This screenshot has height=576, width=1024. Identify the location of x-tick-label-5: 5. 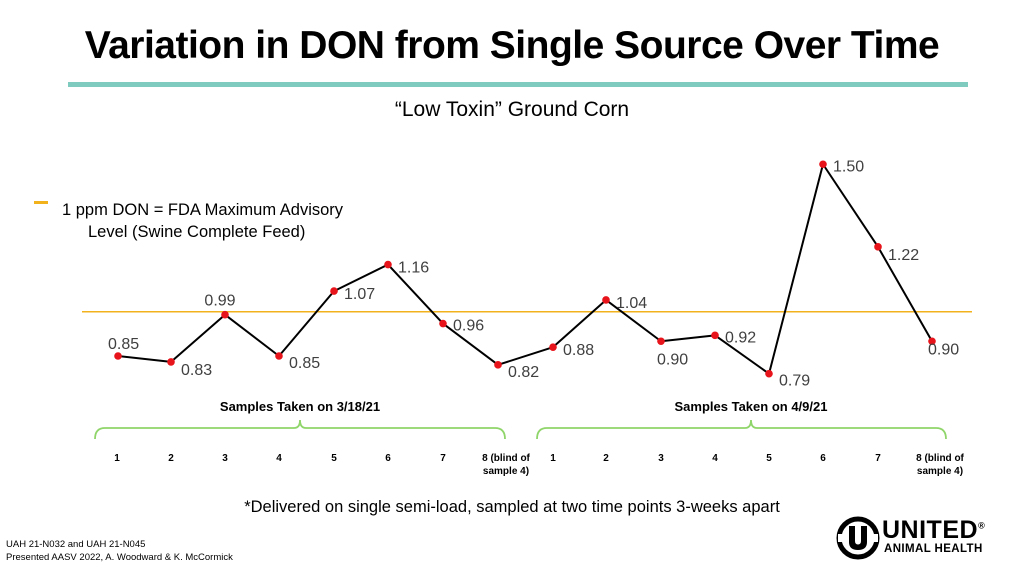
(334, 458).